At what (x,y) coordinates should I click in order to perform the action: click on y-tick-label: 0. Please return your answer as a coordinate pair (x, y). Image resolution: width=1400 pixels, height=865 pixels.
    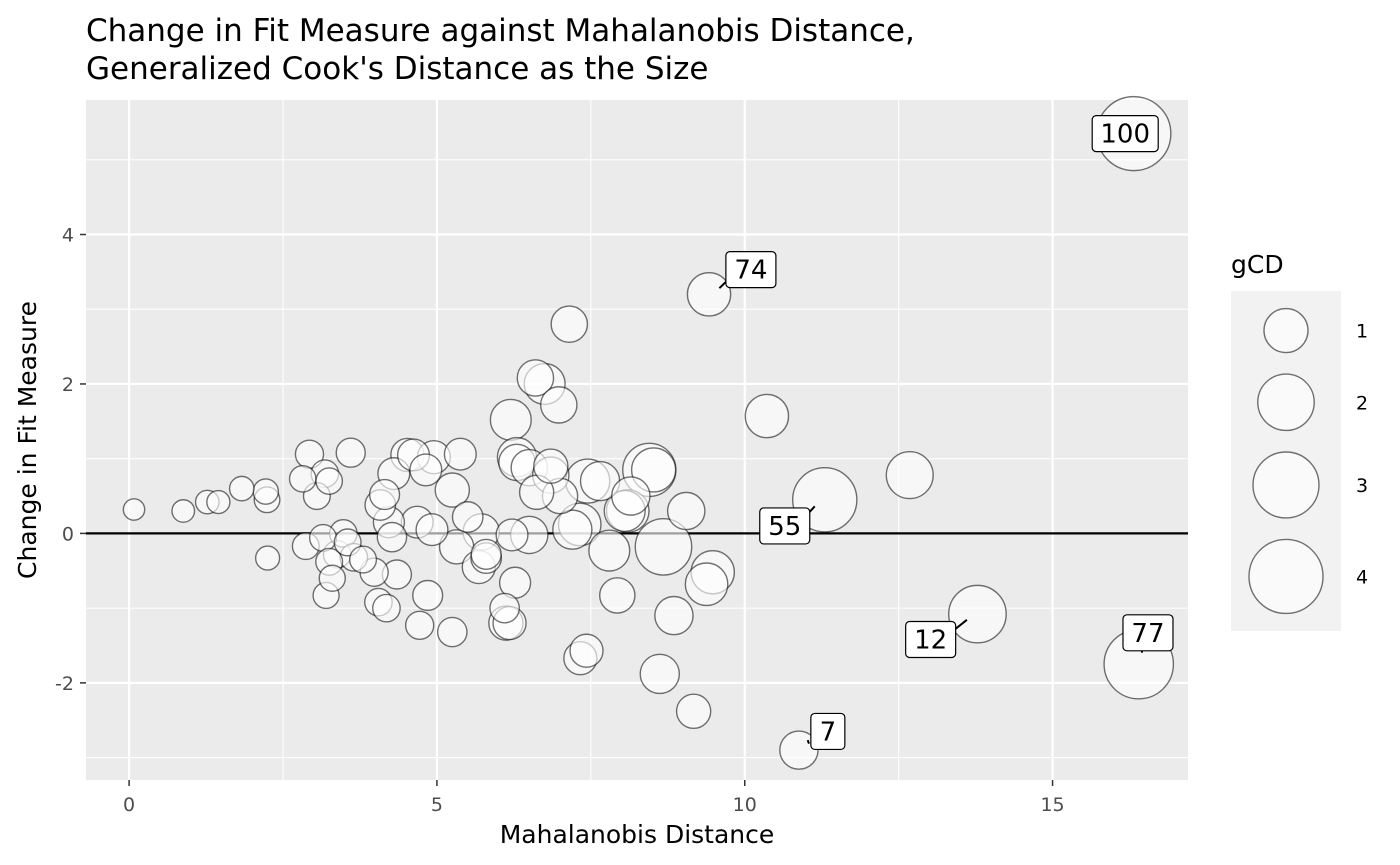
    Looking at the image, I should click on (68, 534).